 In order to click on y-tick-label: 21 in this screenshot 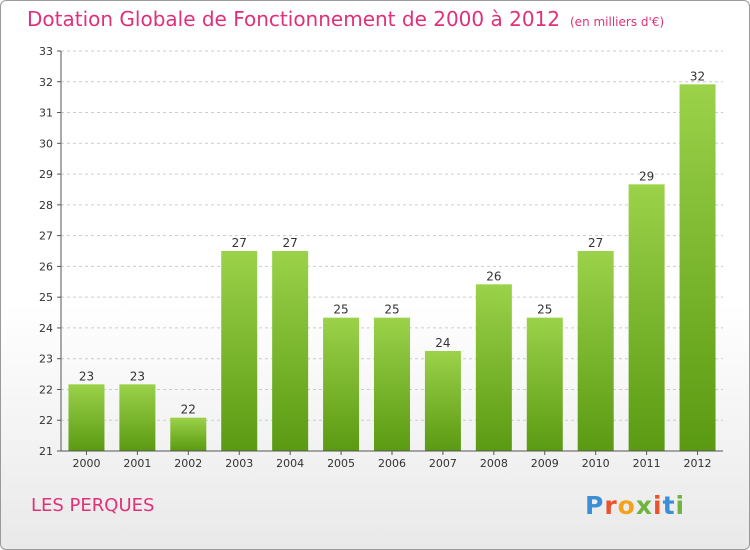, I will do `click(46, 451)`.